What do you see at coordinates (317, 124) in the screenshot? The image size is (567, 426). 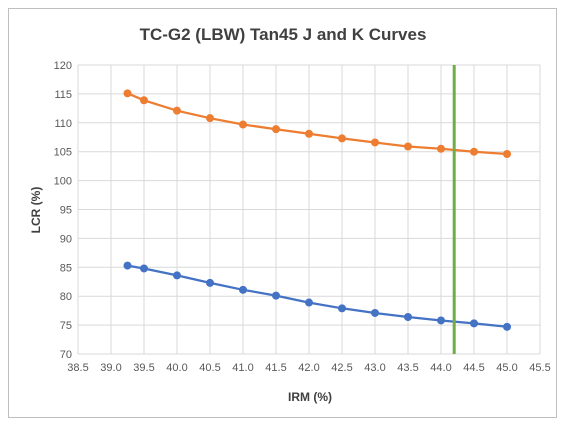 I see `series-1-line` at bounding box center [317, 124].